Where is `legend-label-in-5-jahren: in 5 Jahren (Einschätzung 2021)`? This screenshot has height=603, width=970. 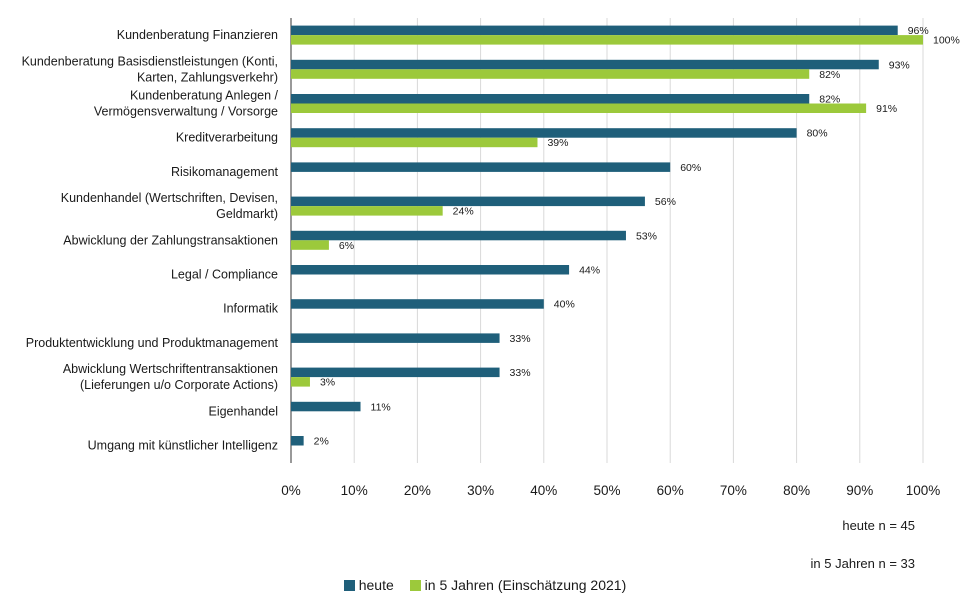
legend-label-in-5-jahren: in 5 Jahren (Einschätzung 2021) is located at coordinates (525, 585).